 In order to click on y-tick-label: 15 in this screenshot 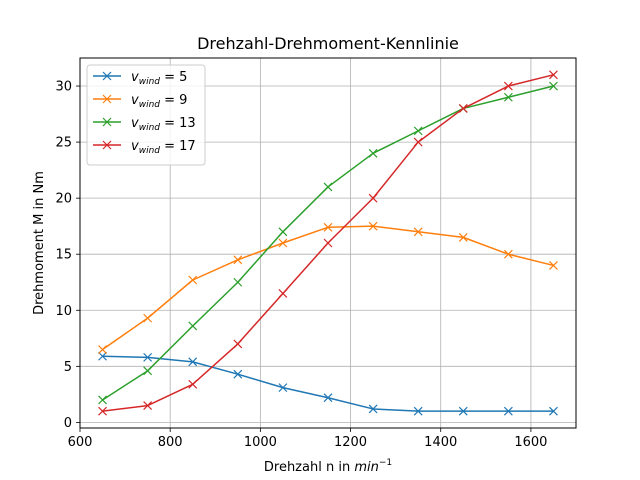, I will do `click(63, 255)`.